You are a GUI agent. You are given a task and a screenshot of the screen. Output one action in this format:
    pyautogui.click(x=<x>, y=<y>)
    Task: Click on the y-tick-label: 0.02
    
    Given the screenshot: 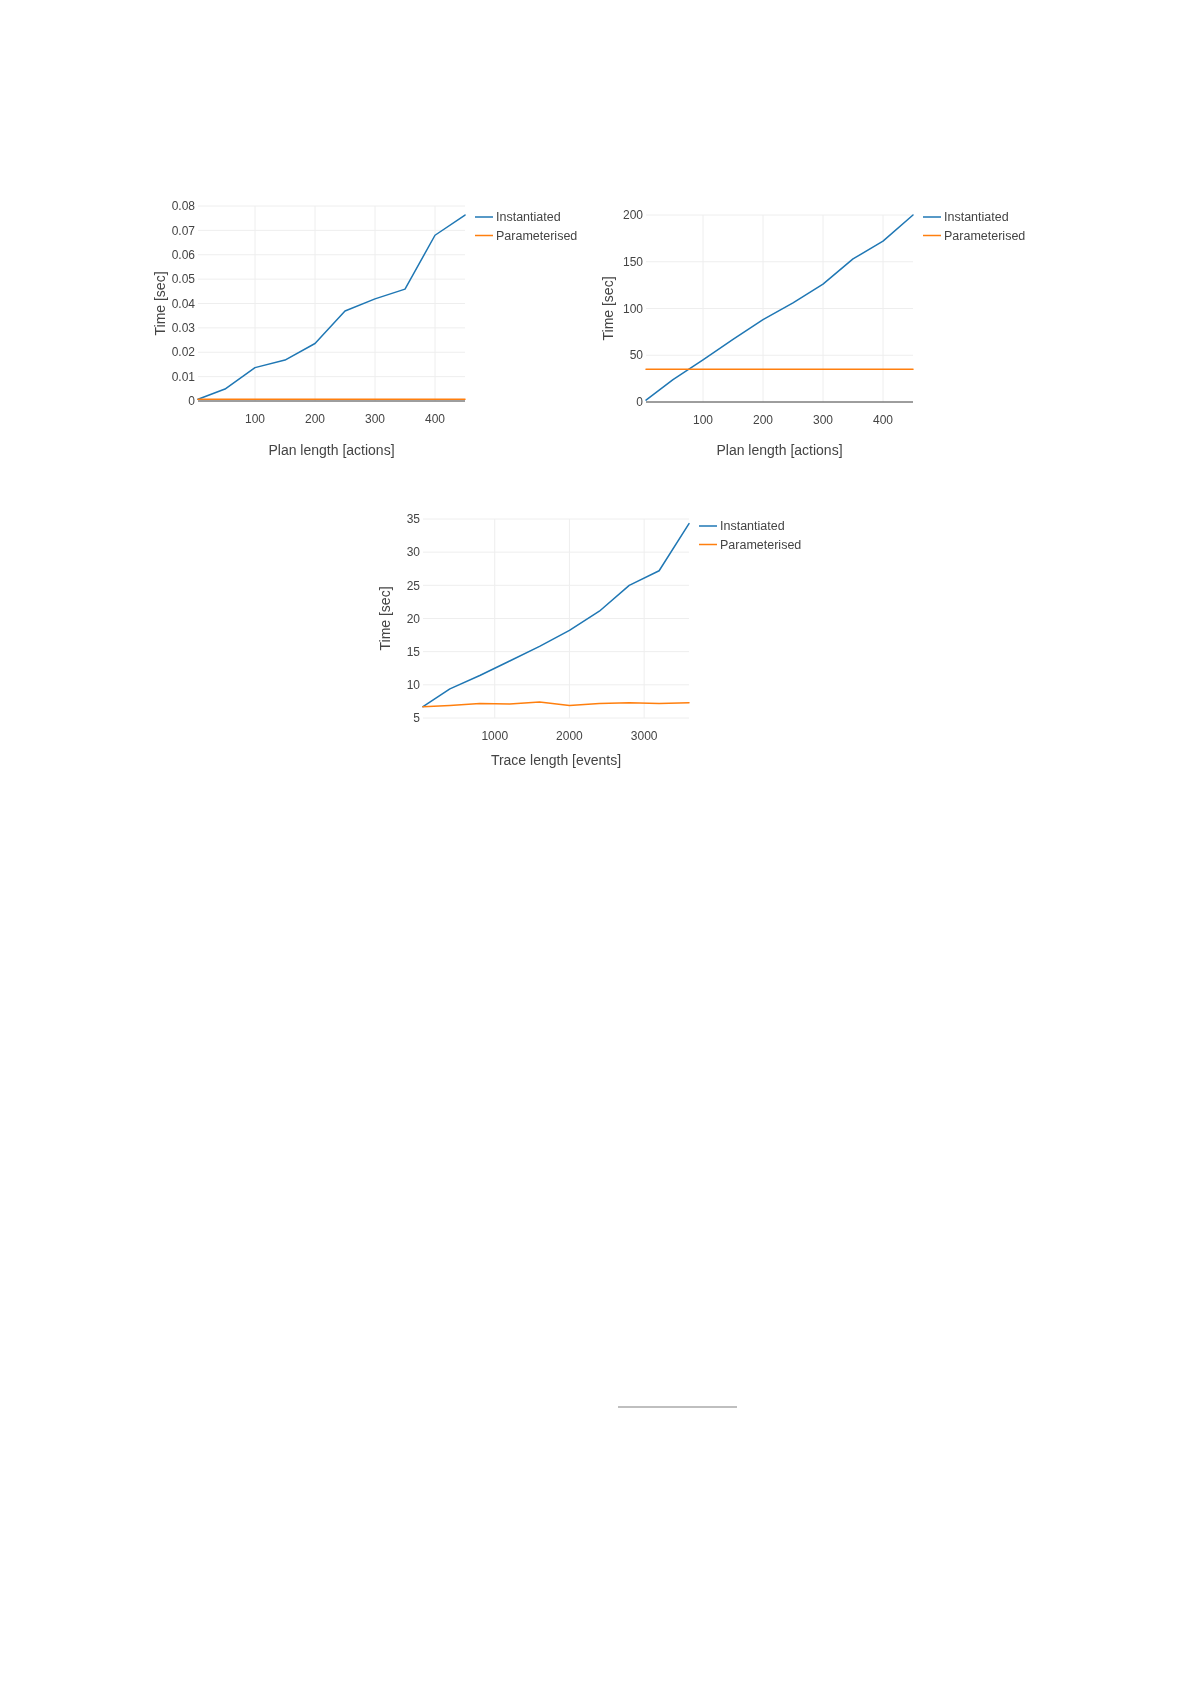 What is the action you would take?
    pyautogui.click(x=183, y=352)
    